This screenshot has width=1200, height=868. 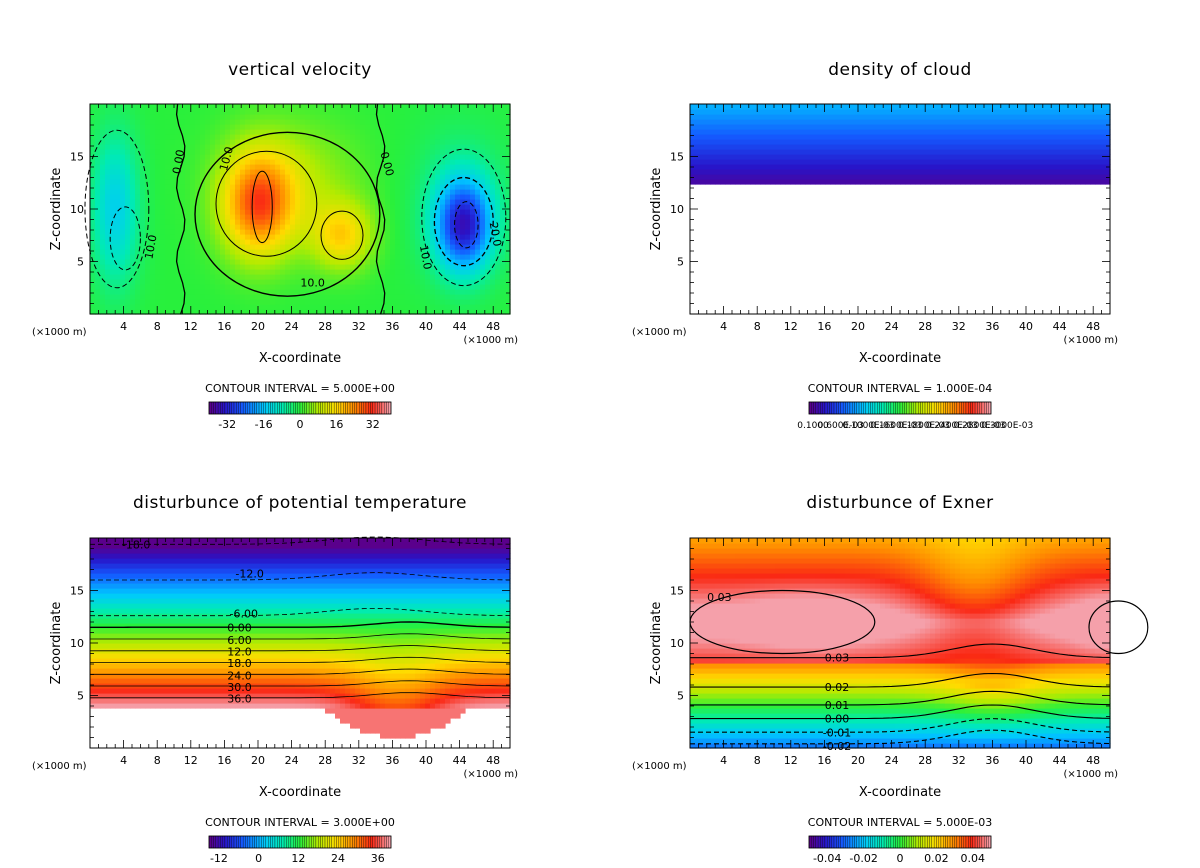 What do you see at coordinates (264, 424) in the screenshot?
I see `colorbar-label: -16` at bounding box center [264, 424].